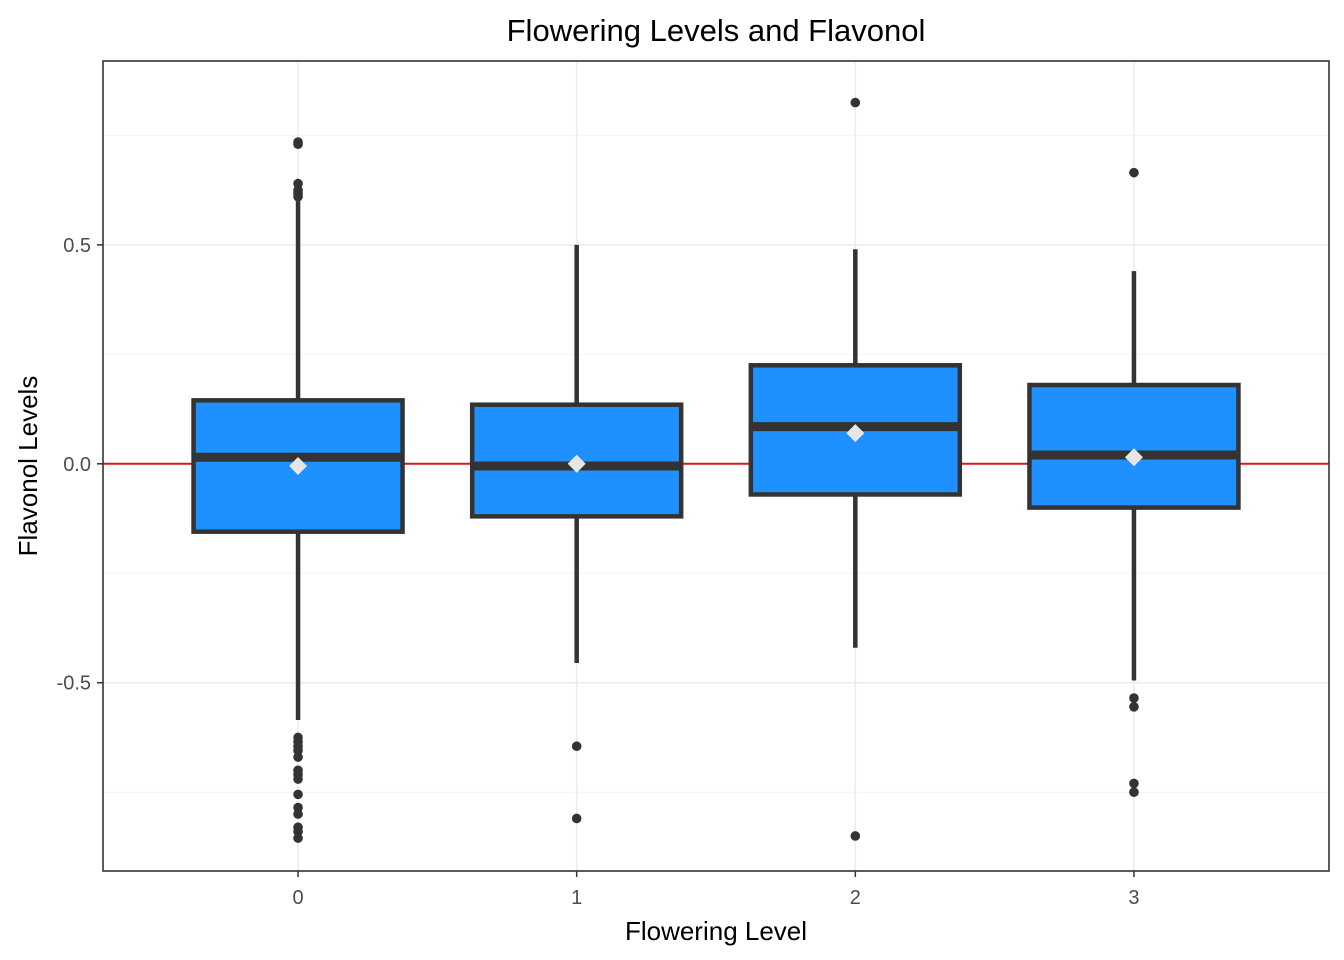 The width and height of the screenshot is (1344, 960). Describe the element at coordinates (77, 246) in the screenshot. I see `y-tick-label: 0.5` at that location.